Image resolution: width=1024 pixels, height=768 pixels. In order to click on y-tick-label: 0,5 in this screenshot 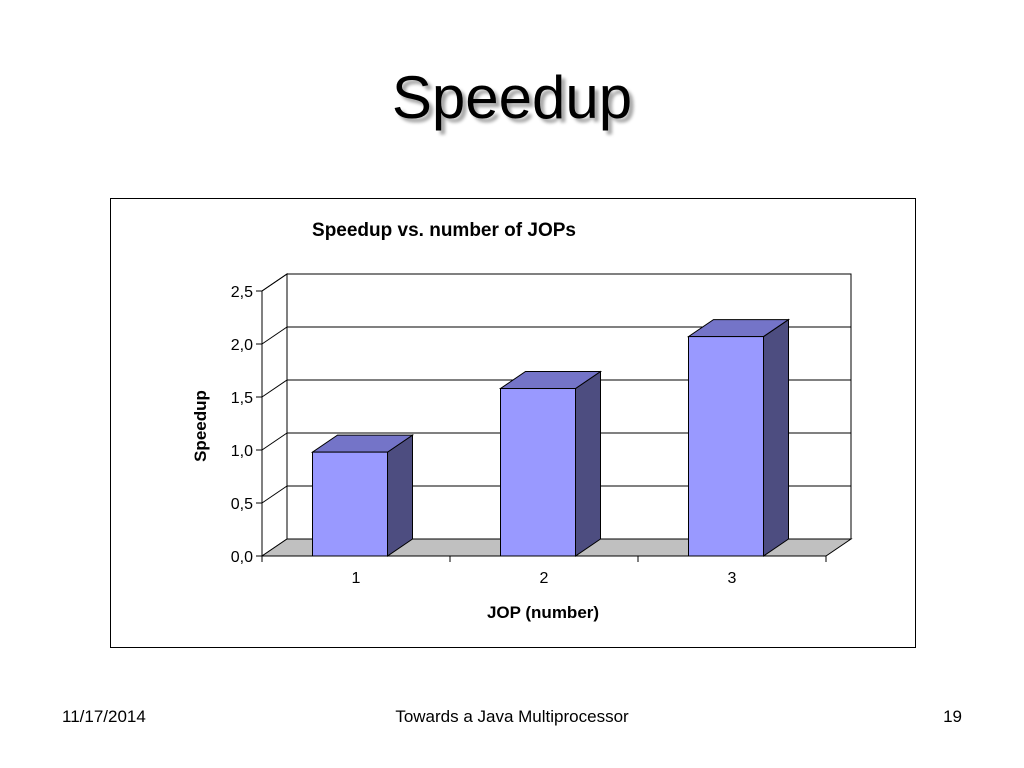, I will do `click(242, 504)`.